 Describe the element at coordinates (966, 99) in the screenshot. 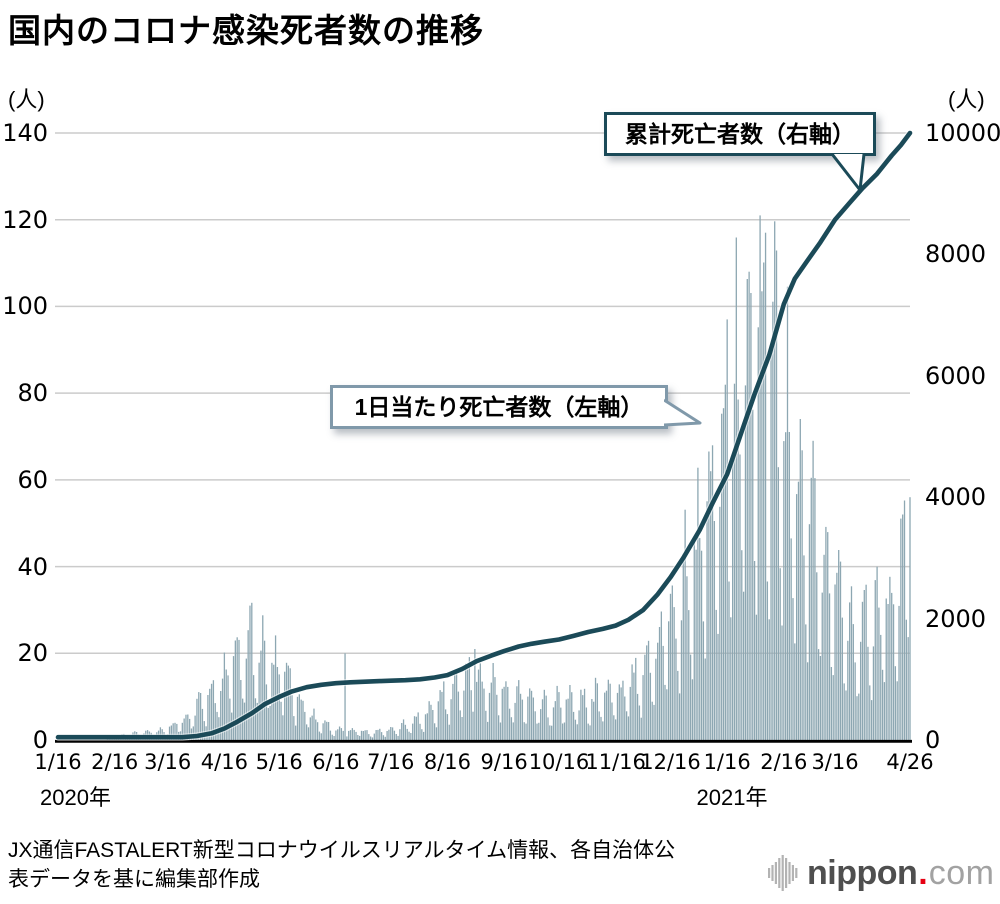

I see `right-axis-unit: (人)` at that location.